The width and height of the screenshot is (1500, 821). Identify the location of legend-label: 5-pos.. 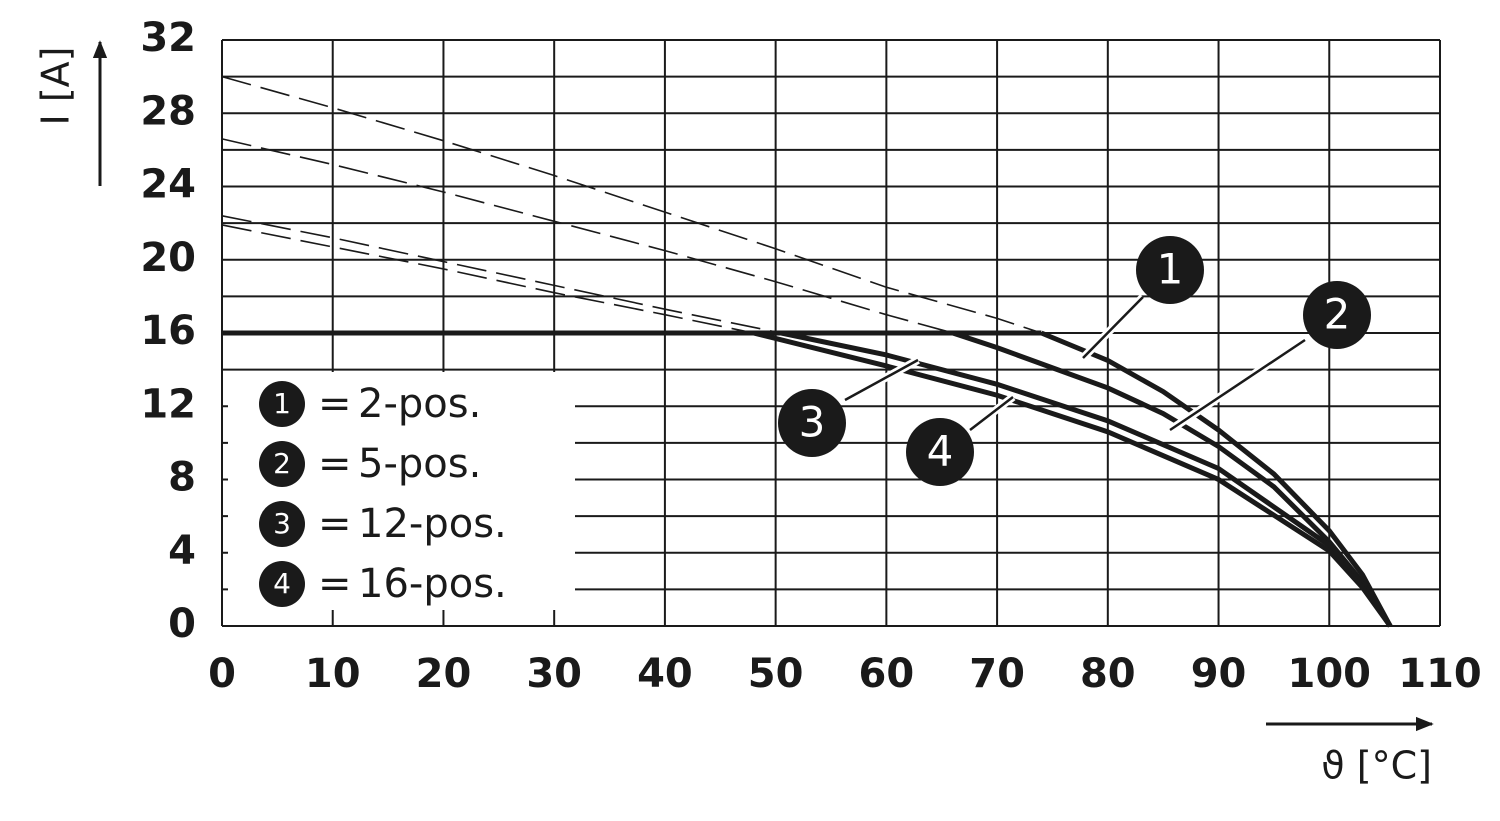
(419, 464).